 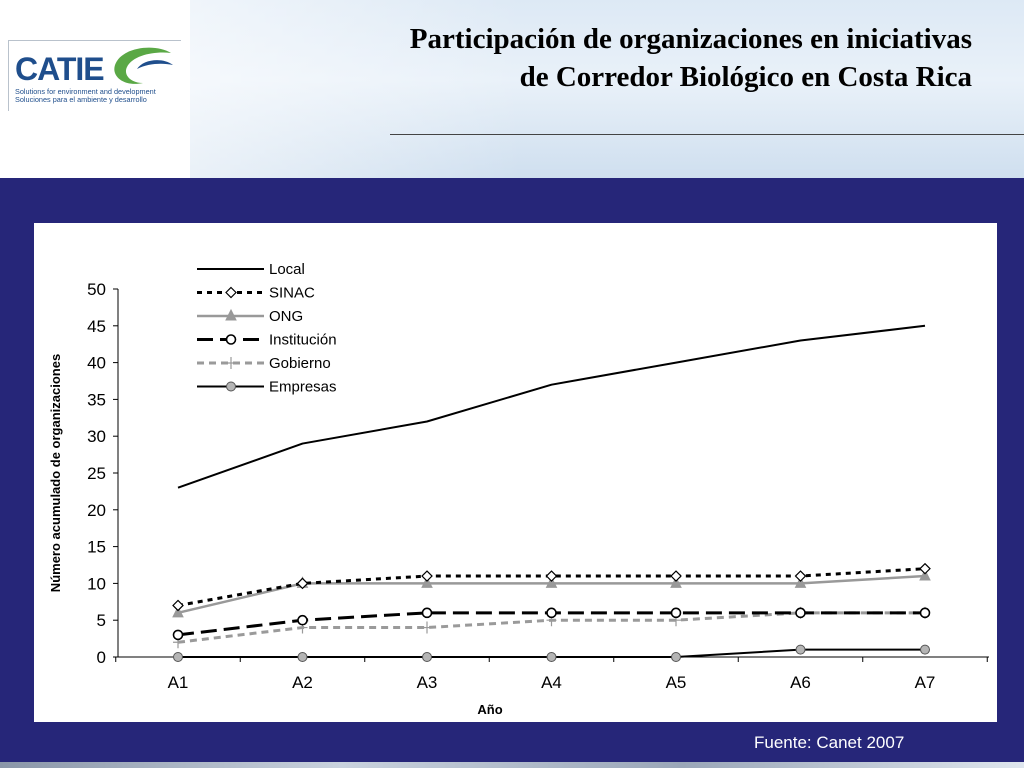 What do you see at coordinates (96, 510) in the screenshot?
I see `y-tick-label: 20` at bounding box center [96, 510].